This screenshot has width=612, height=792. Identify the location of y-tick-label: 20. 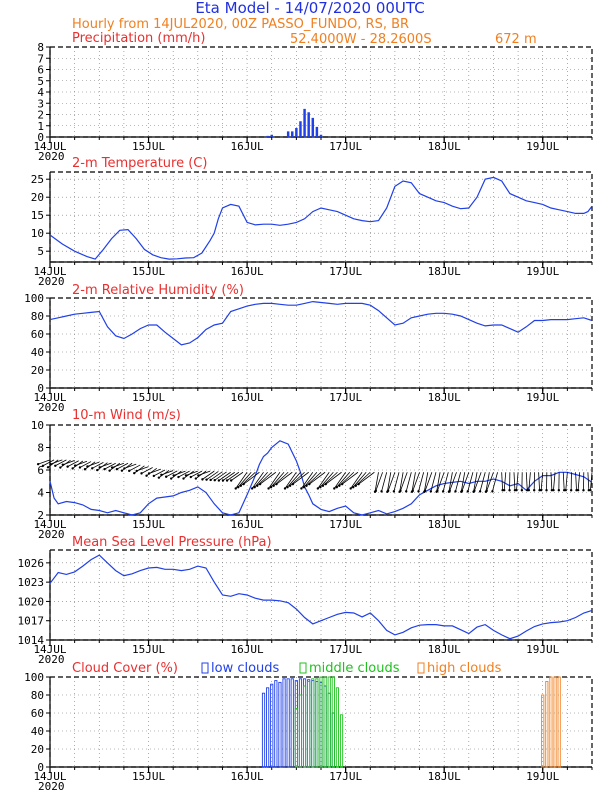
(37, 370).